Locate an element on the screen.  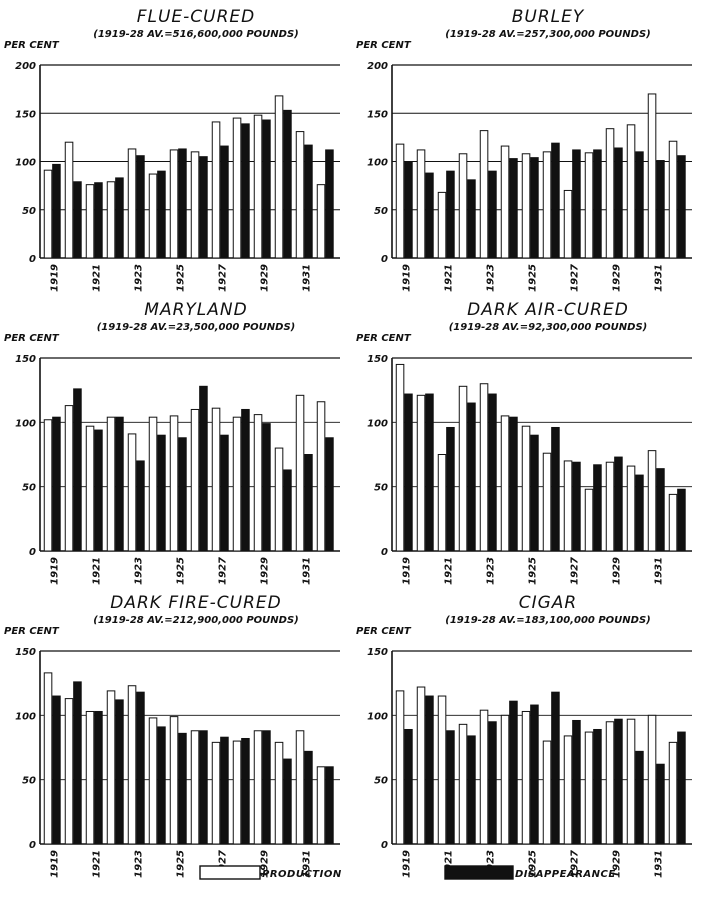
bar-disappearance-1922 is located at coordinates (119, 484).